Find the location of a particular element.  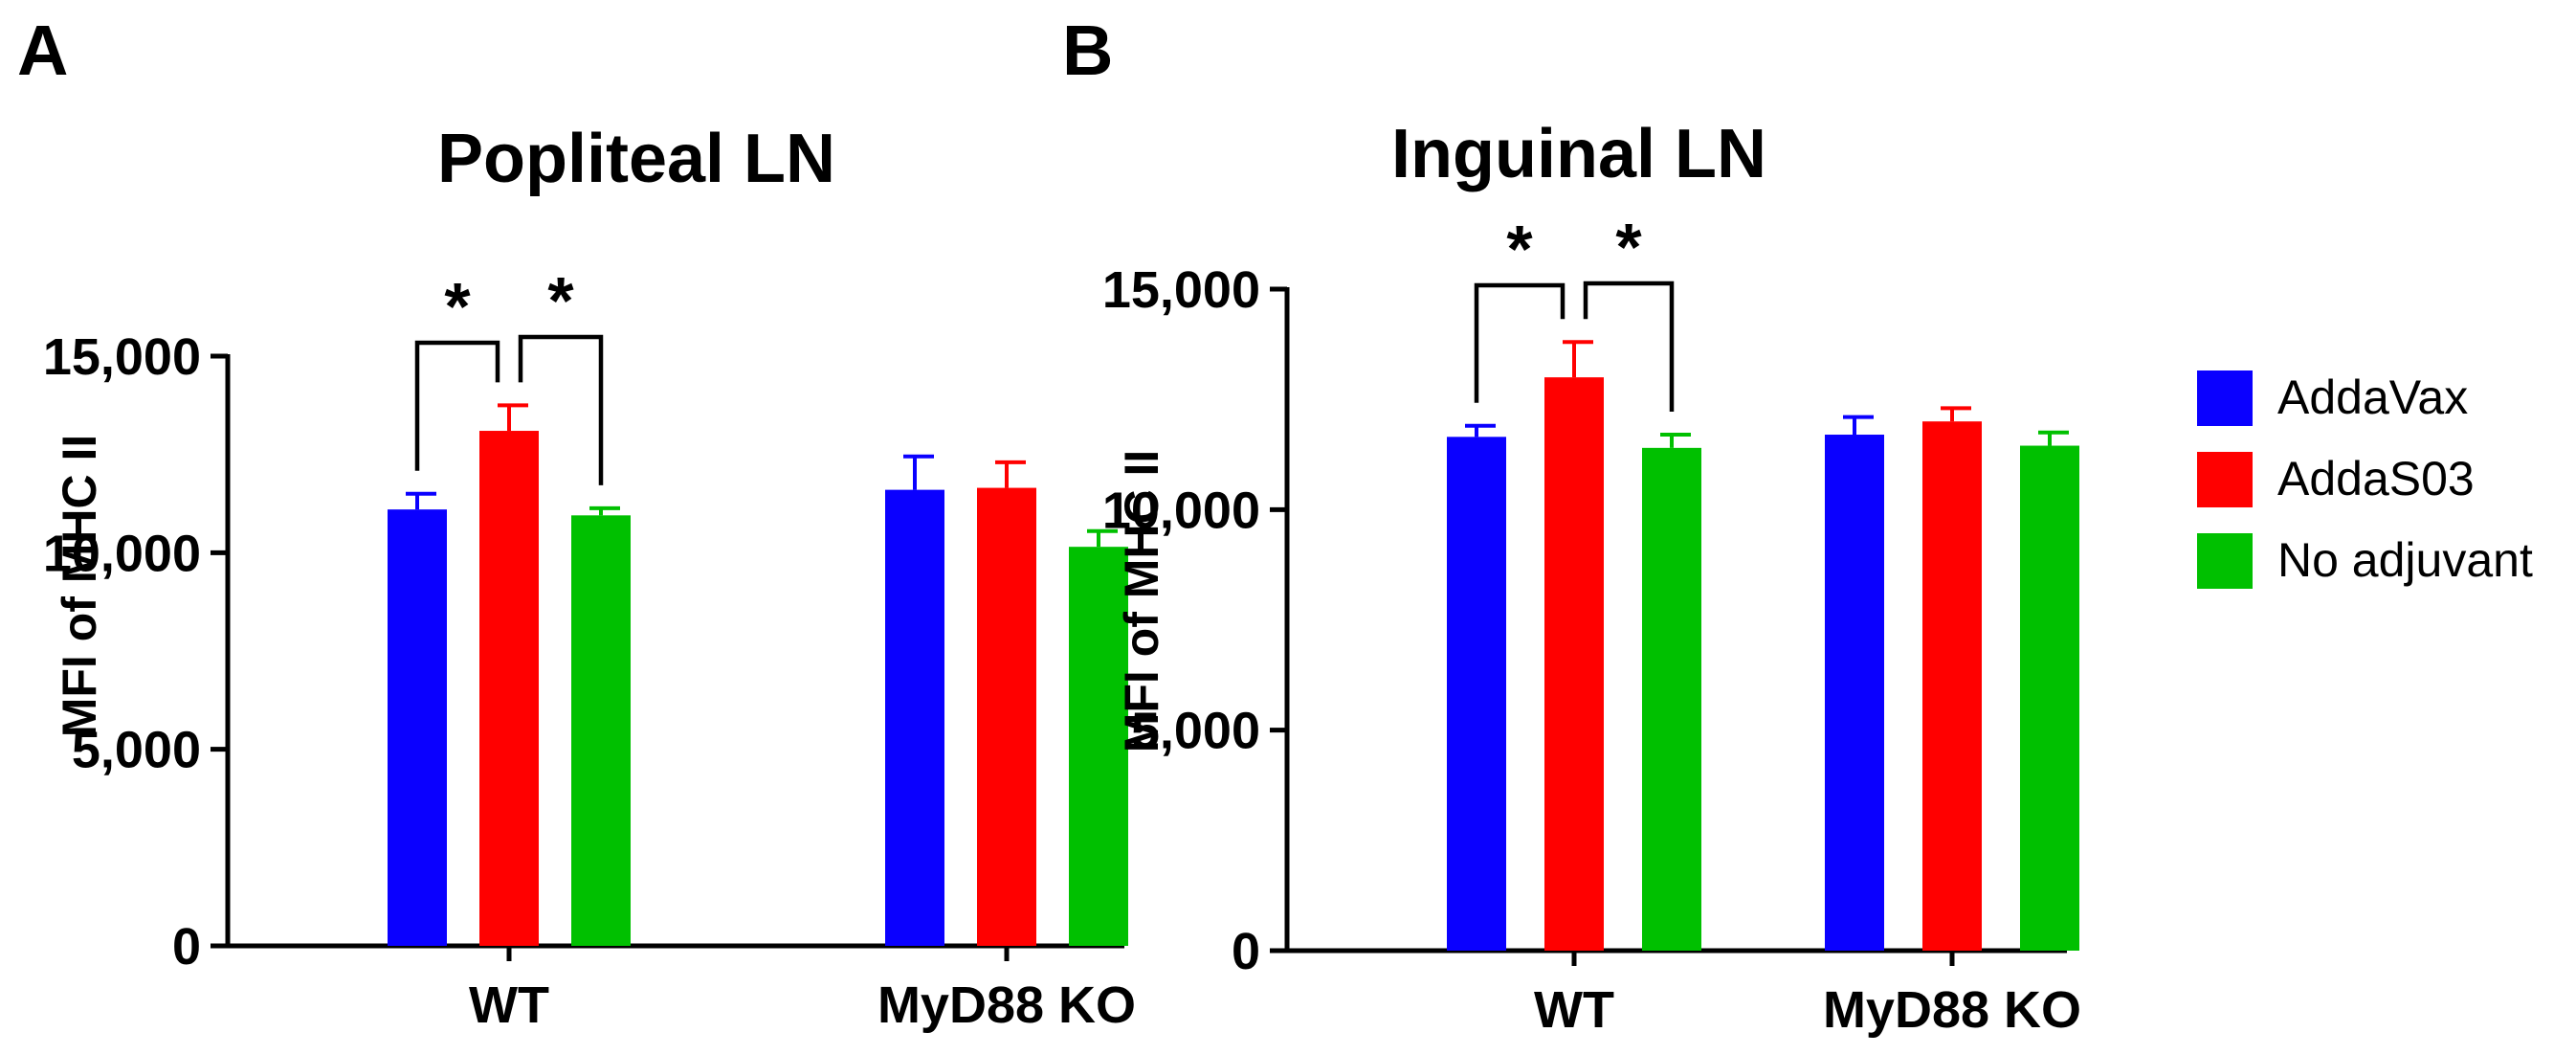

significance-star-1-a: * is located at coordinates (457, 306).